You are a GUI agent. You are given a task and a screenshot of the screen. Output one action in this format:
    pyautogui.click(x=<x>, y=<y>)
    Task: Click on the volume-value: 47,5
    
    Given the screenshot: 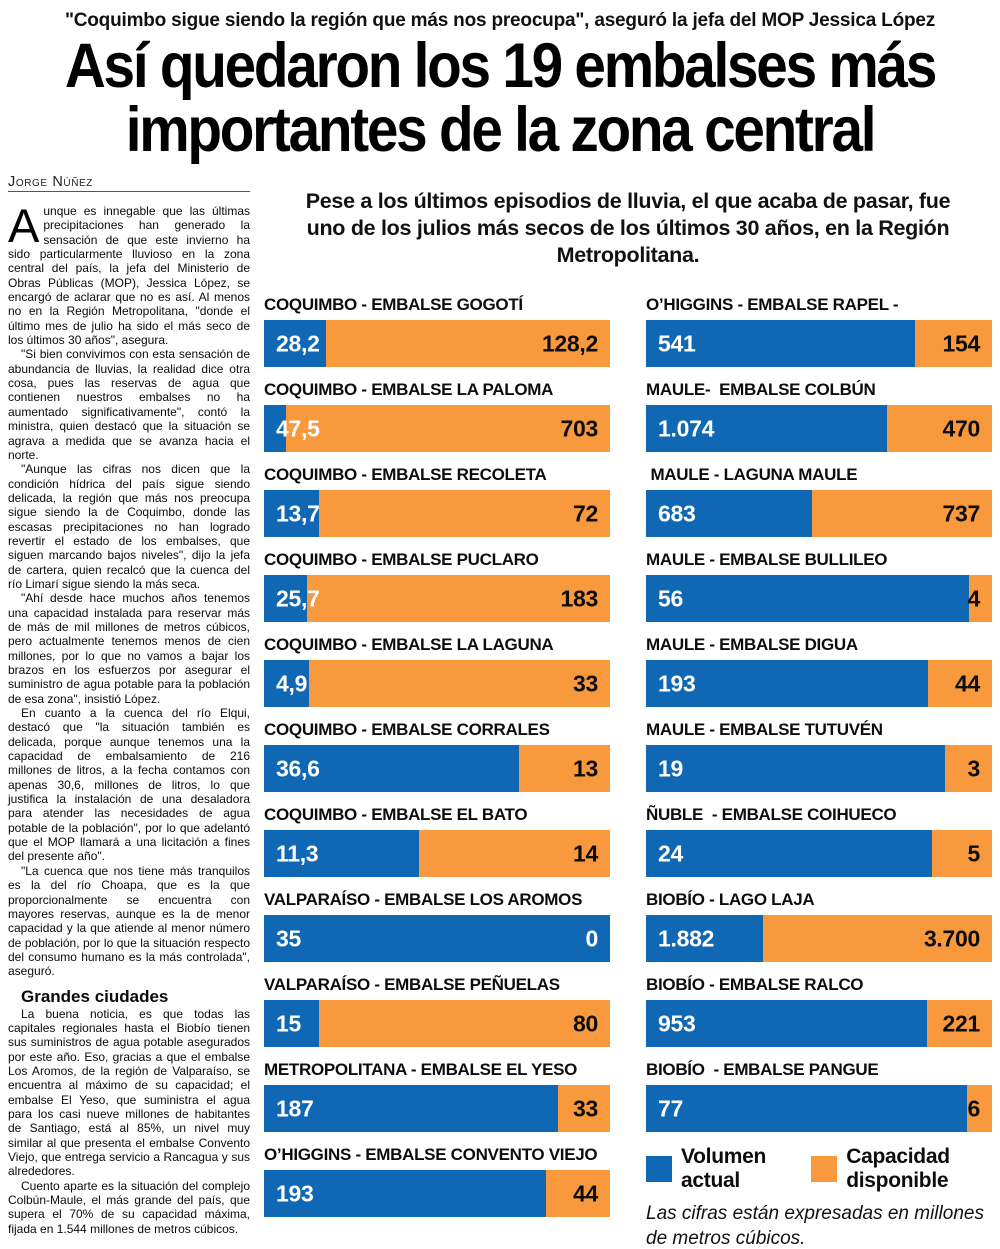 What is the action you would take?
    pyautogui.click(x=298, y=428)
    